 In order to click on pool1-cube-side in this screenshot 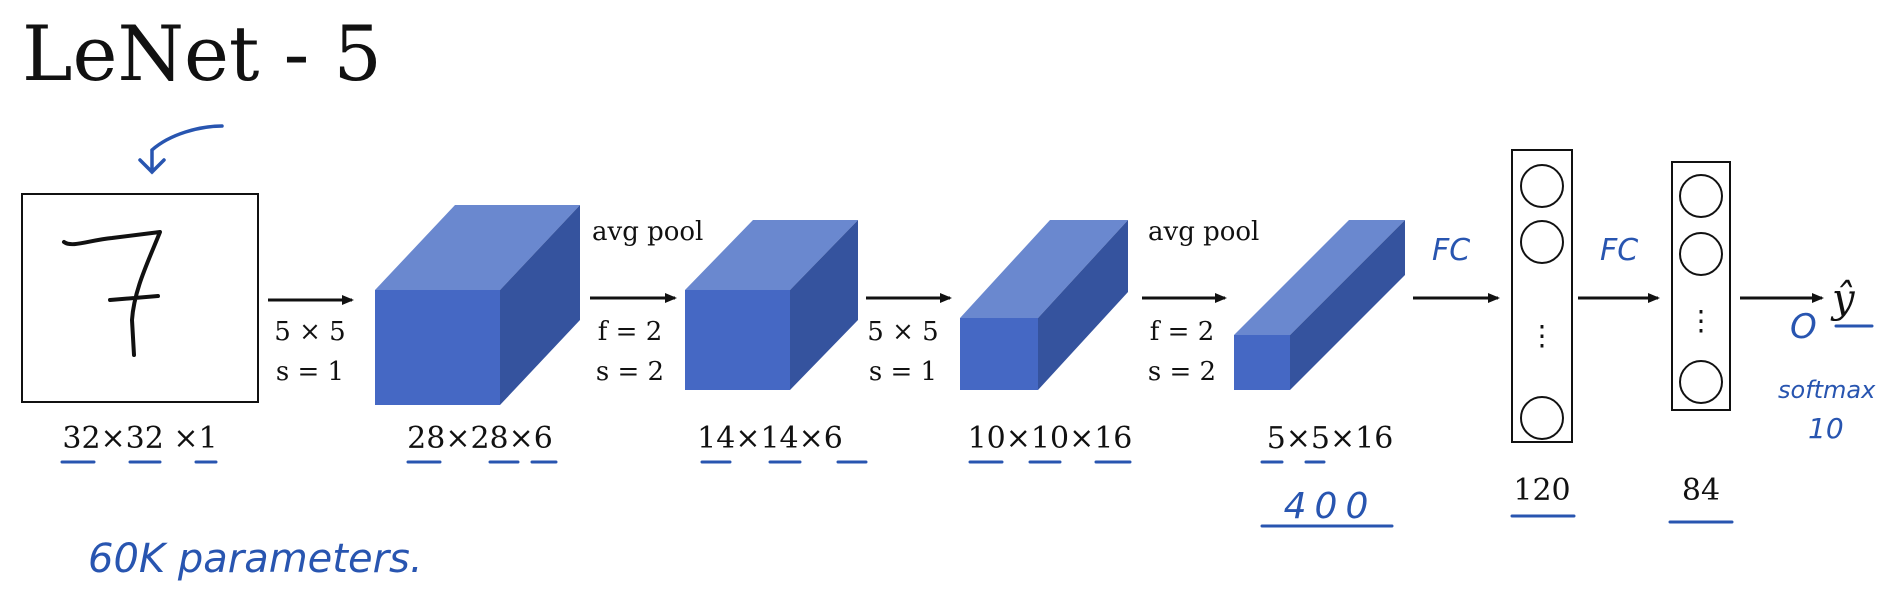, I will do `click(824, 305)`.